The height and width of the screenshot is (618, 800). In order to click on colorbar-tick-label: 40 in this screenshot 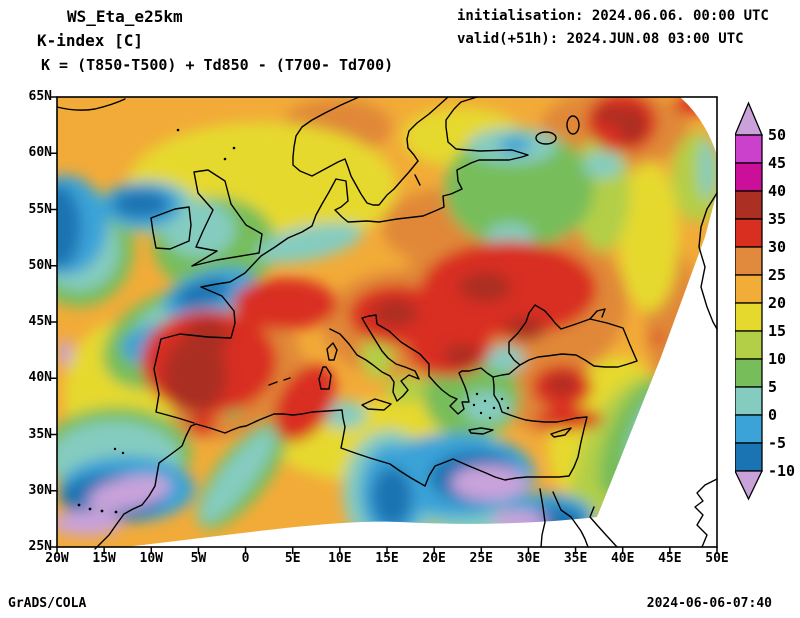, I will do `click(777, 191)`.